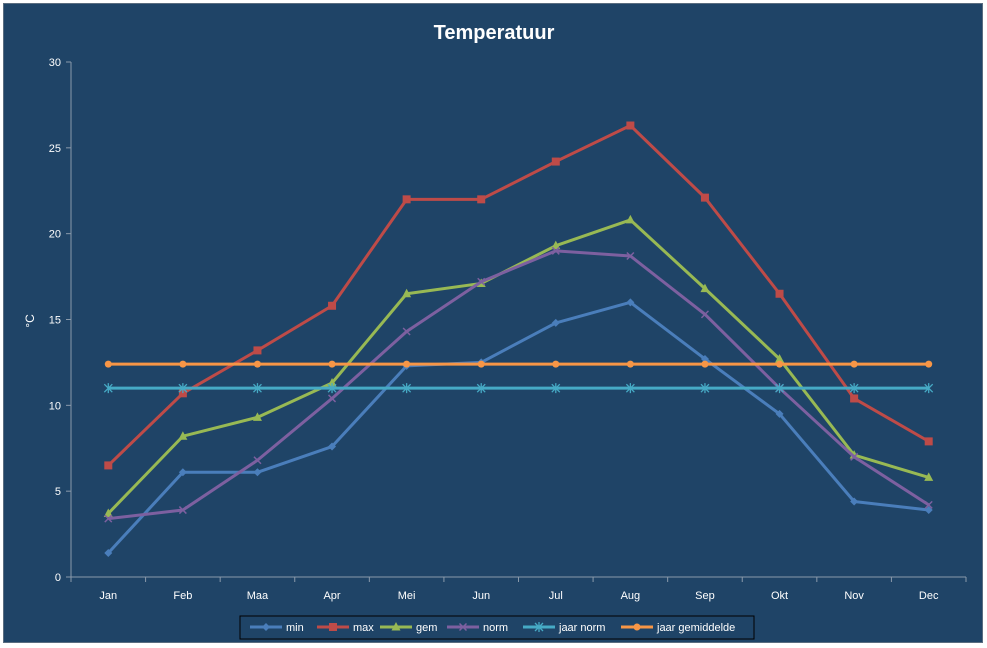 This screenshot has height=648, width=987. What do you see at coordinates (331, 596) in the screenshot?
I see `x-tick-label: Apr` at bounding box center [331, 596].